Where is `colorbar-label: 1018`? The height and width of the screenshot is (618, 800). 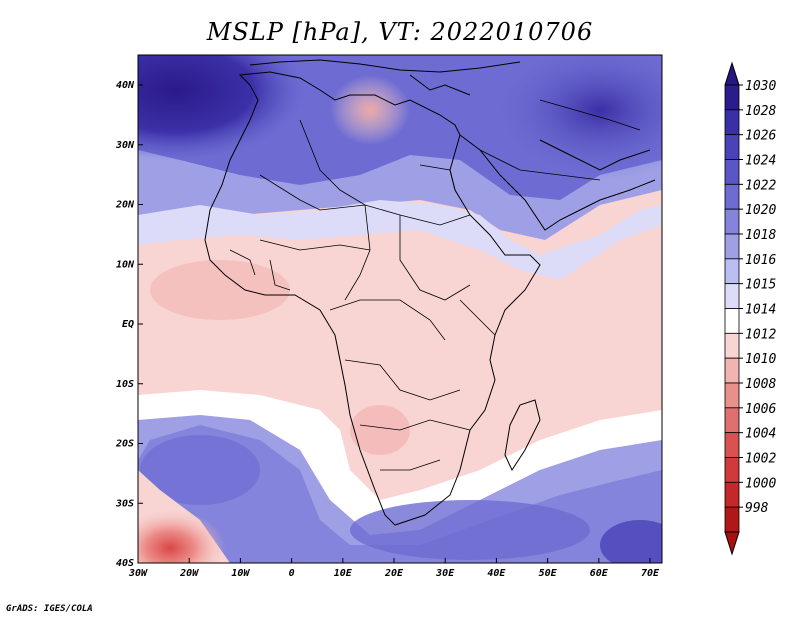 colorbar-label: 1018 is located at coordinates (760, 235).